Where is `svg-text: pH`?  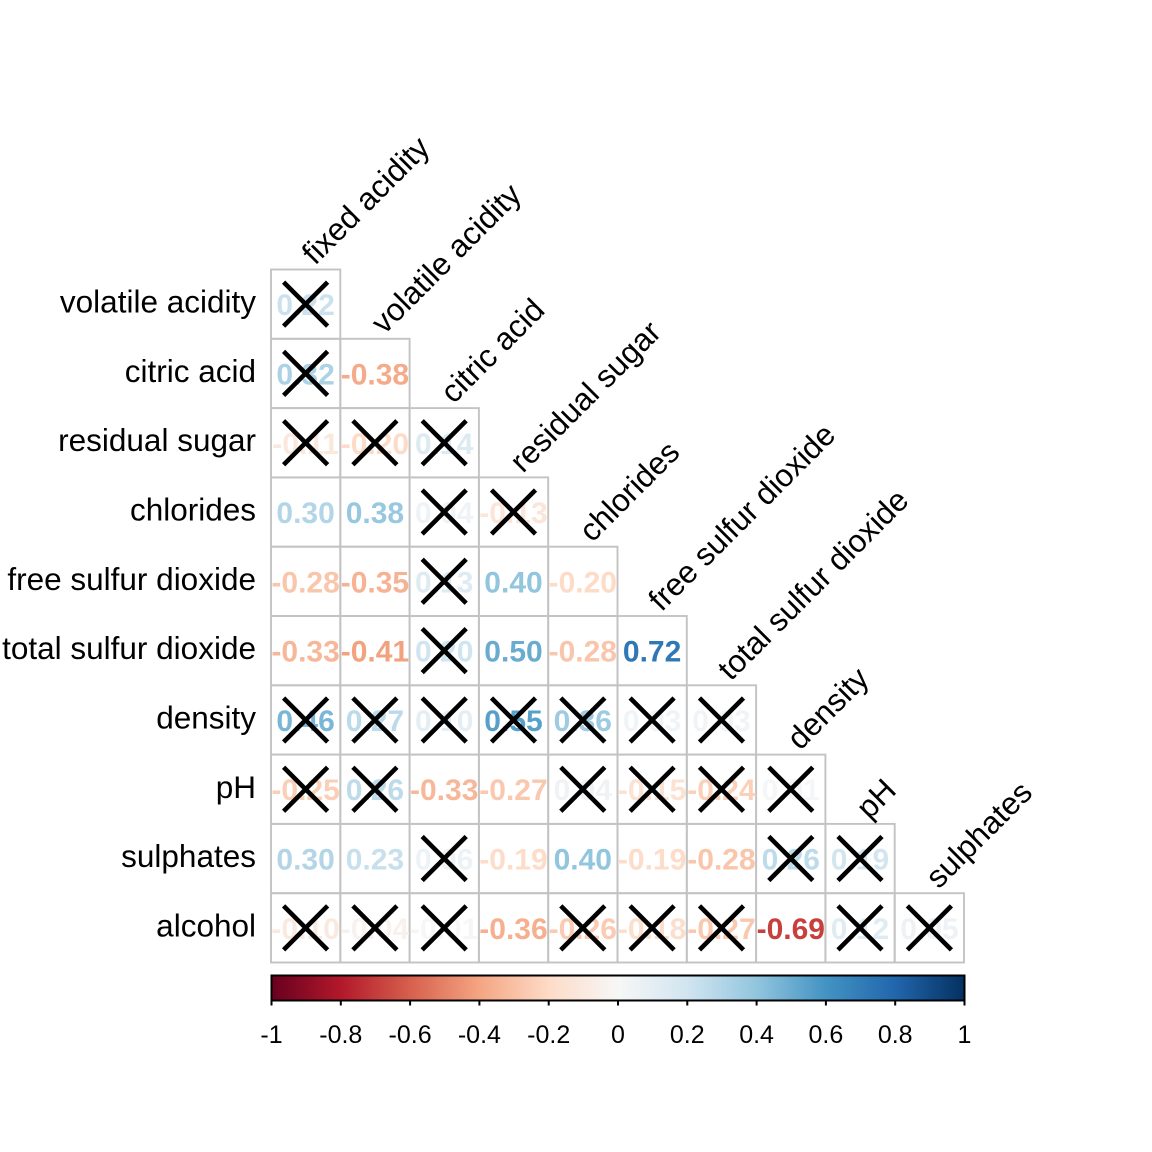 svg-text: pH is located at coordinates (236, 787).